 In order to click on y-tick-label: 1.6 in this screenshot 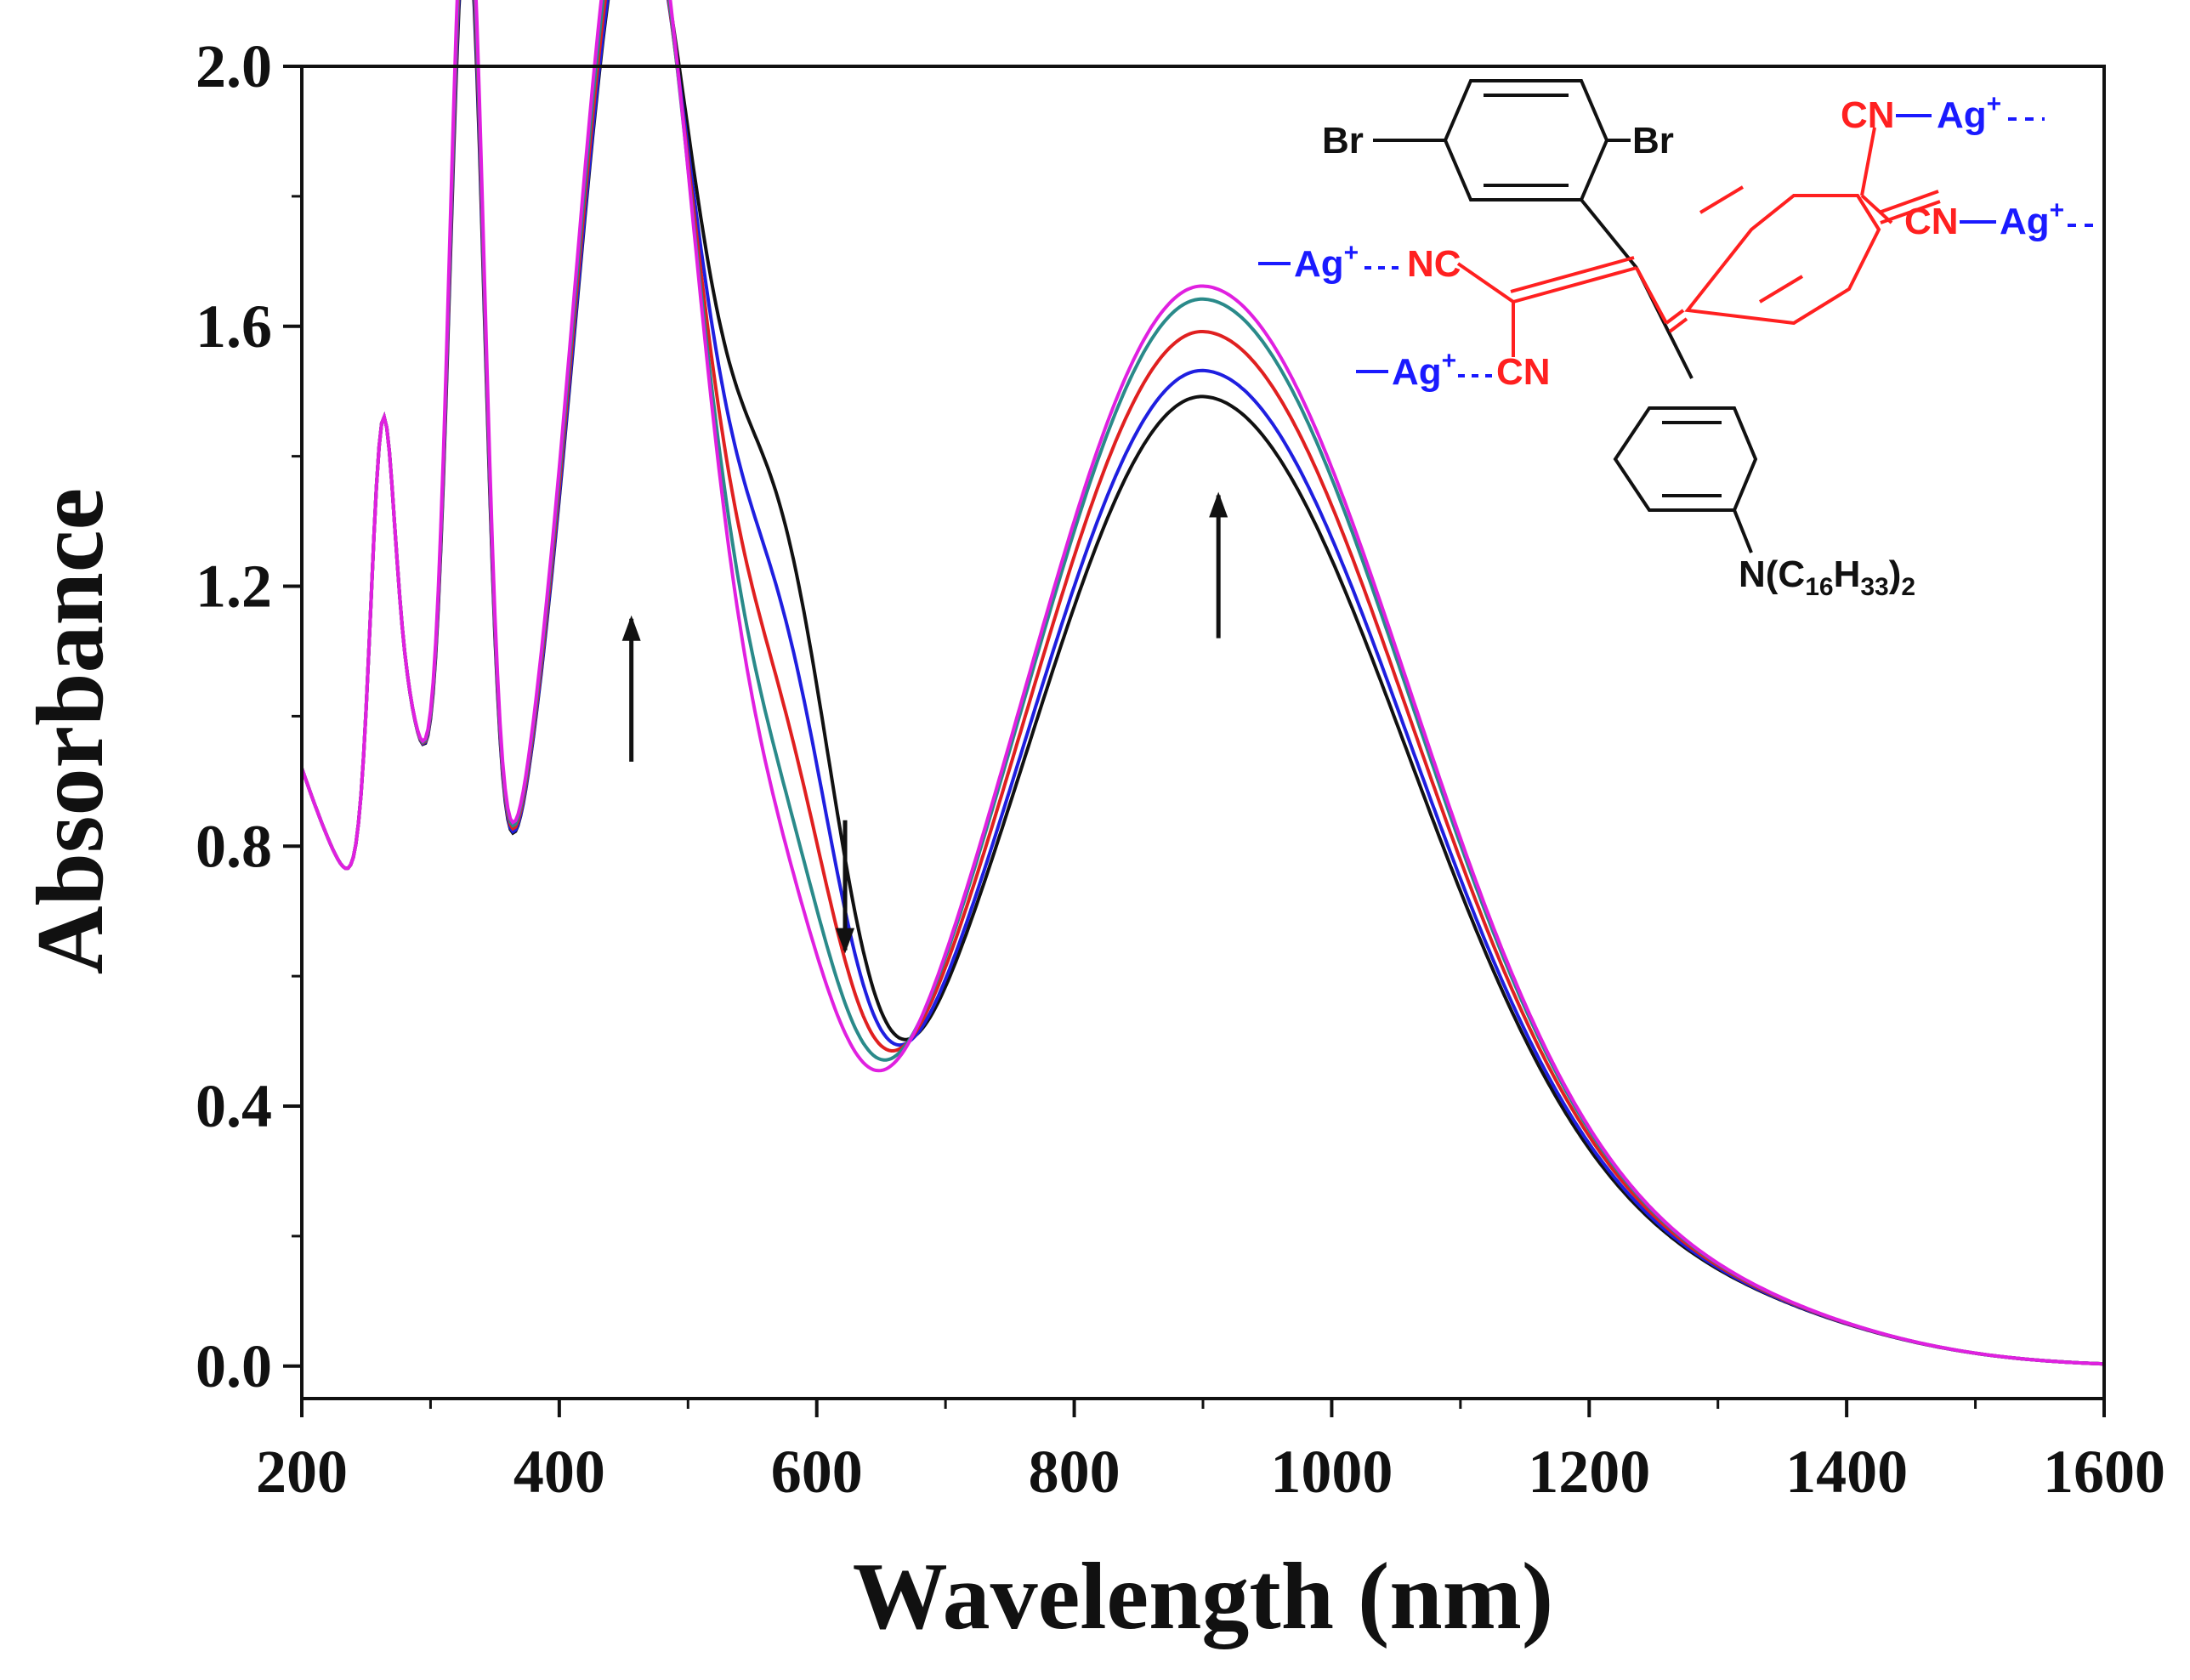, I will do `click(234, 326)`.